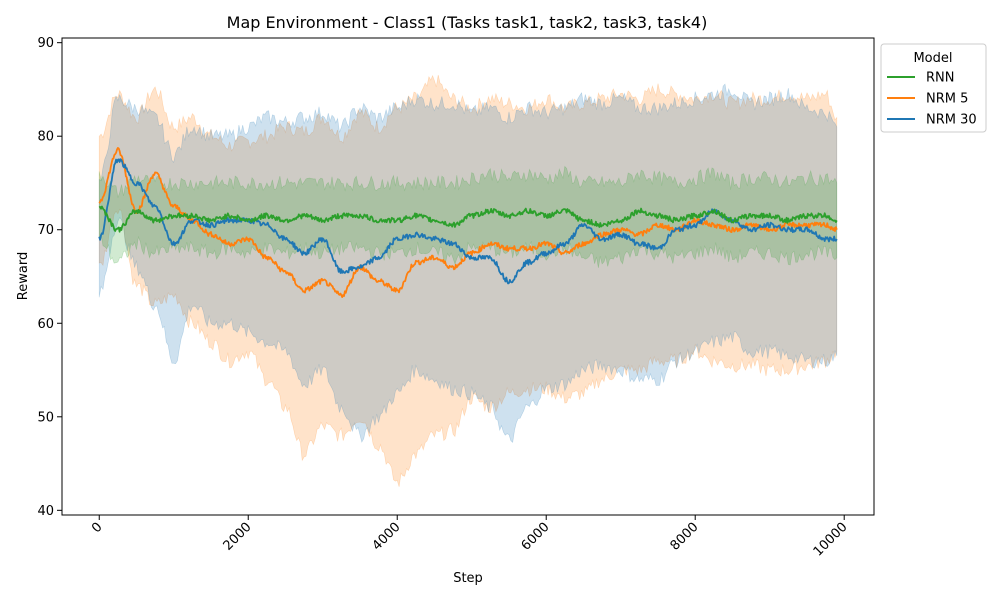 The width and height of the screenshot is (1000, 600). What do you see at coordinates (49, 277) in the screenshot?
I see `y-axis-ticks: 40 50 60 70 80 90` at bounding box center [49, 277].